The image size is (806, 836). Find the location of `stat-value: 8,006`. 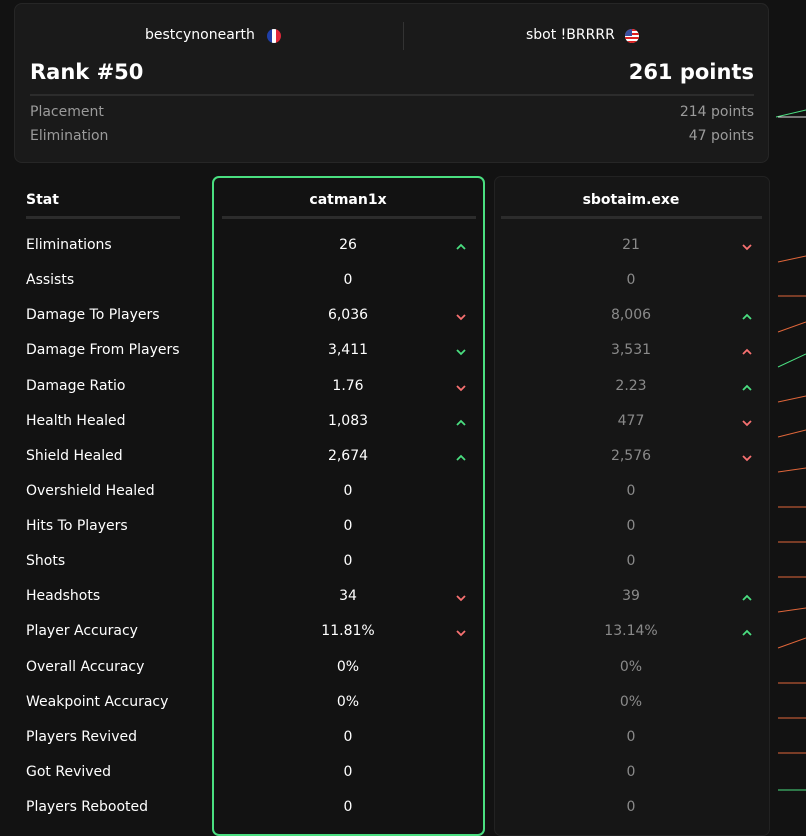

stat-value: 8,006 is located at coordinates (631, 315).